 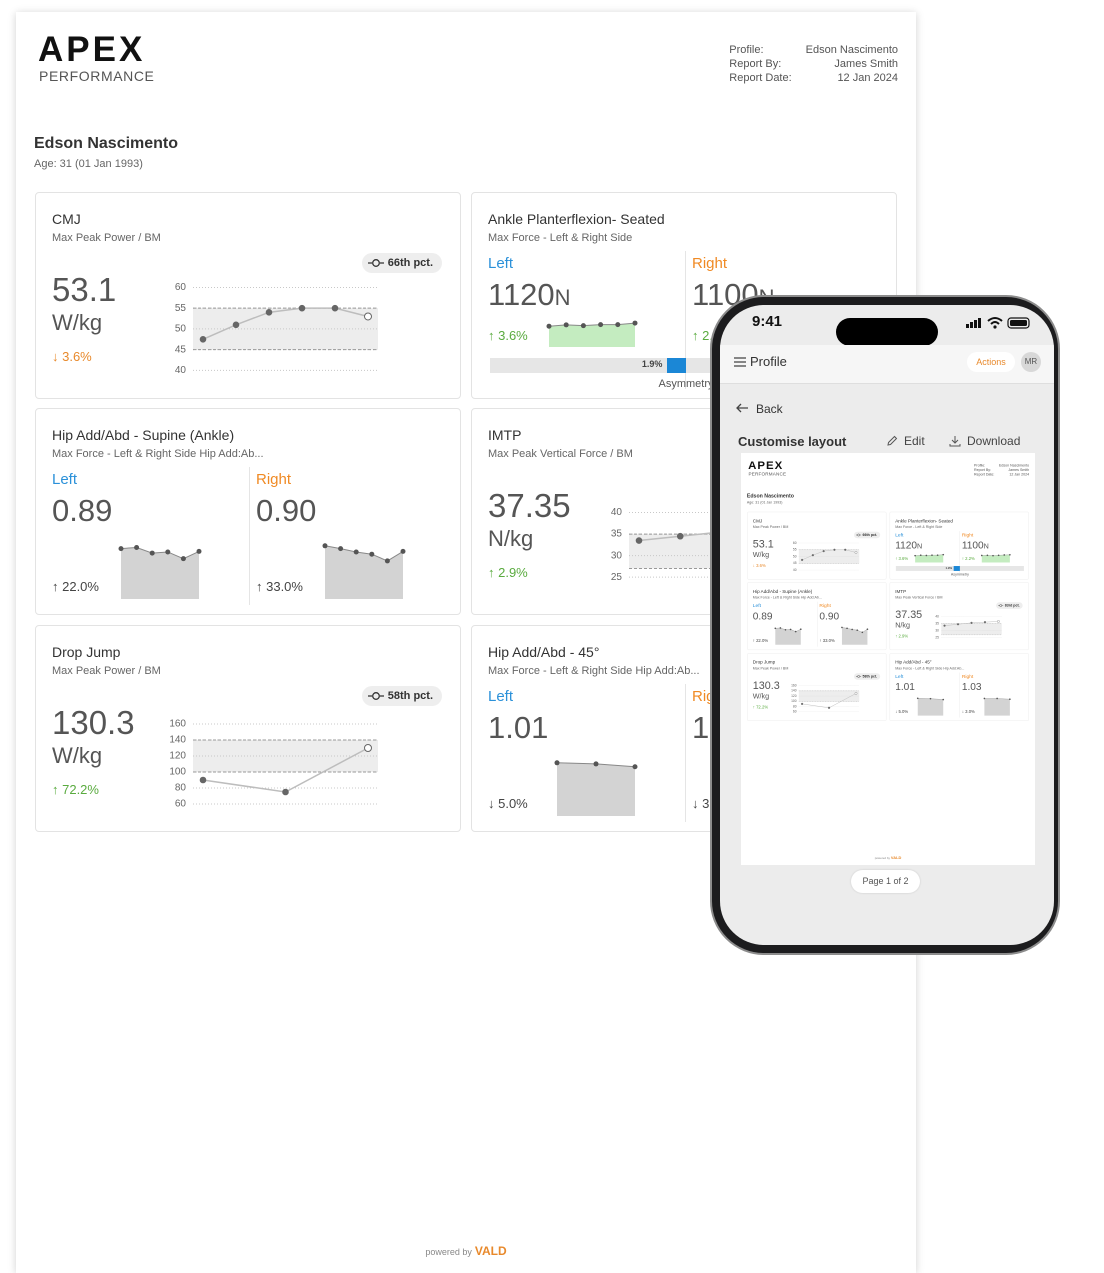 I want to click on y-tick-label: 140, so click(x=177, y=740).